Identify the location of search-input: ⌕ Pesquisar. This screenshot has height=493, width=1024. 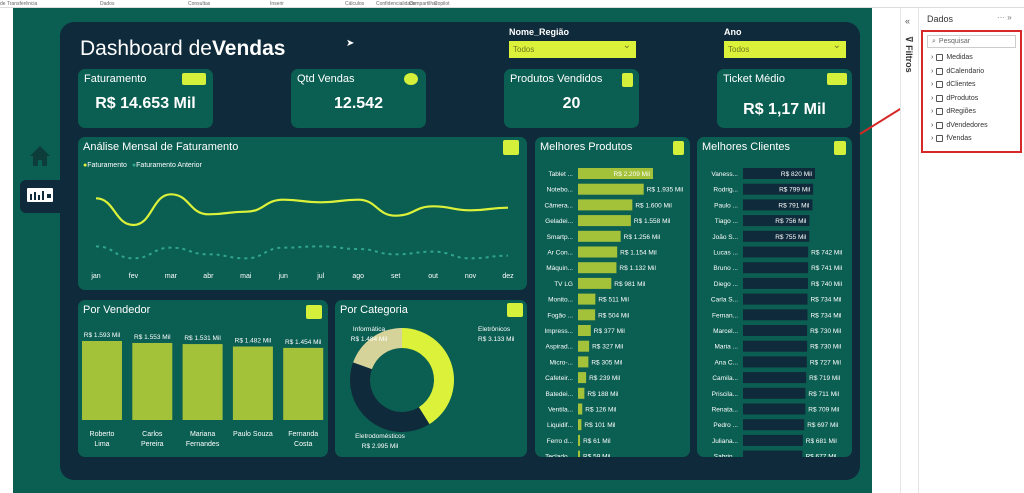
(971, 41).